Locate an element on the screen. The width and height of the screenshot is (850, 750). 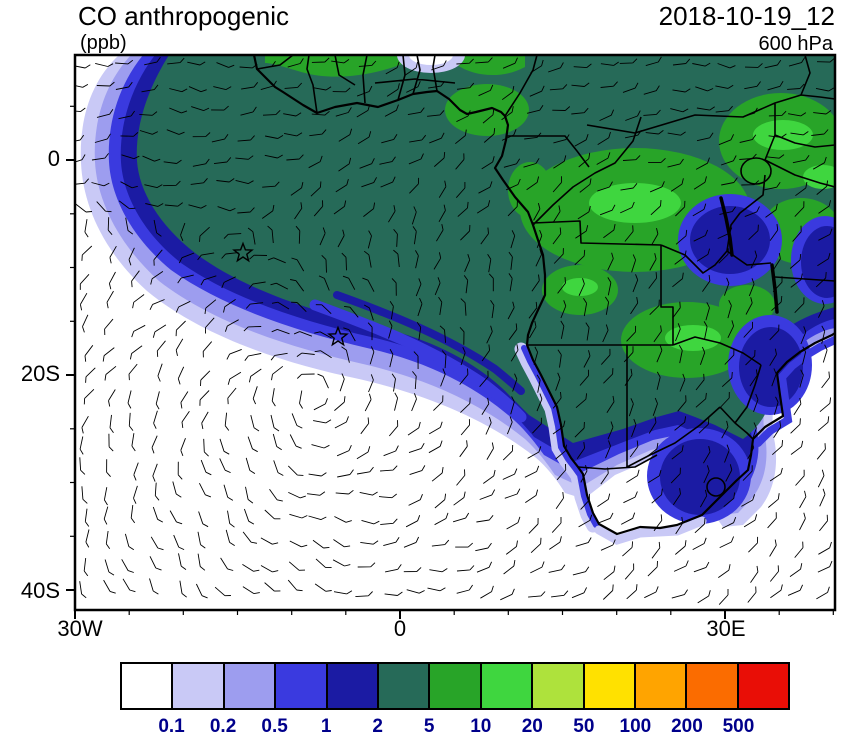
green-patch-tanzania is located at coordinates (747, 305).